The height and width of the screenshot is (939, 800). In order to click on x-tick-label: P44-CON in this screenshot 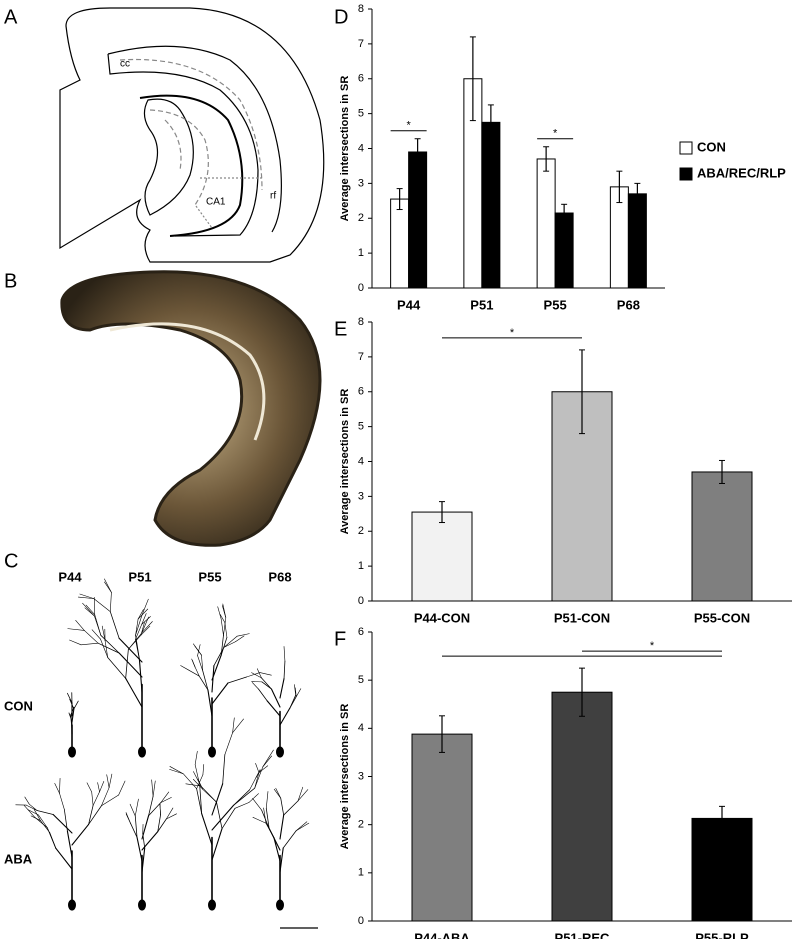, I will do `click(442, 617)`.